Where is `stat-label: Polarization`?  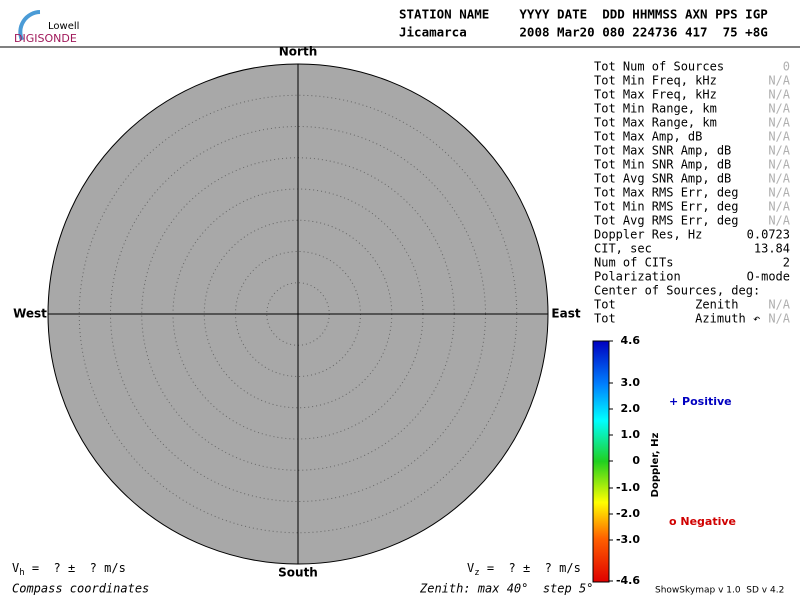
stat-label: Polarization is located at coordinates (637, 277).